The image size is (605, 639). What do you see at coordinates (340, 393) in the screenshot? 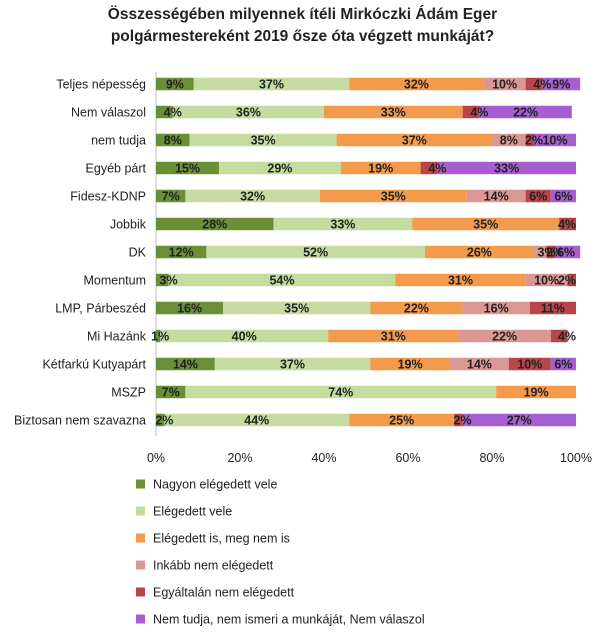
I see `data-label: 74%` at bounding box center [340, 393].